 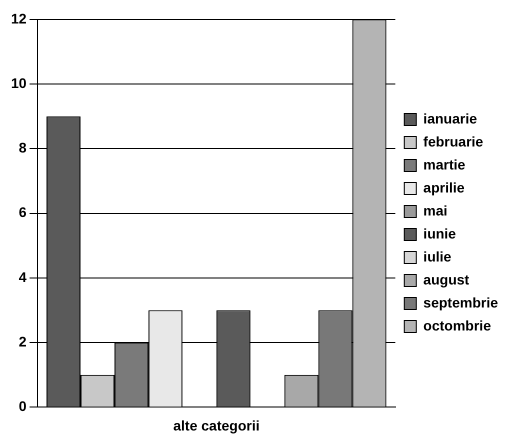 What do you see at coordinates (22, 406) in the screenshot?
I see `y-tick-label: 0` at bounding box center [22, 406].